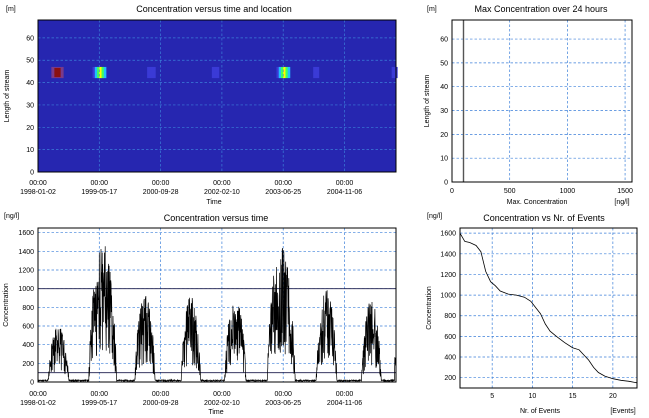  I want to click on heatmap-blobs, so click(224, 72).